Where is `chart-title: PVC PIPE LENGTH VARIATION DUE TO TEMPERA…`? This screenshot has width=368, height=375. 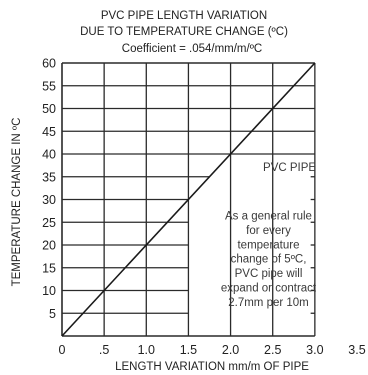
chart-title: PVC PIPE LENGTH VARIATION DUE TO TEMPERA… is located at coordinates (184, 32).